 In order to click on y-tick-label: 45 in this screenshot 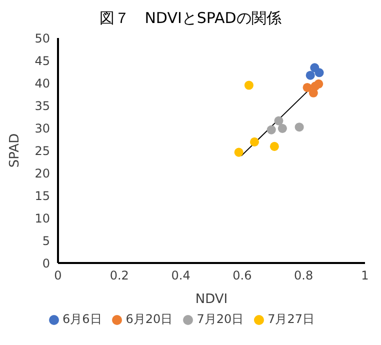, I will do `click(42, 61)`.